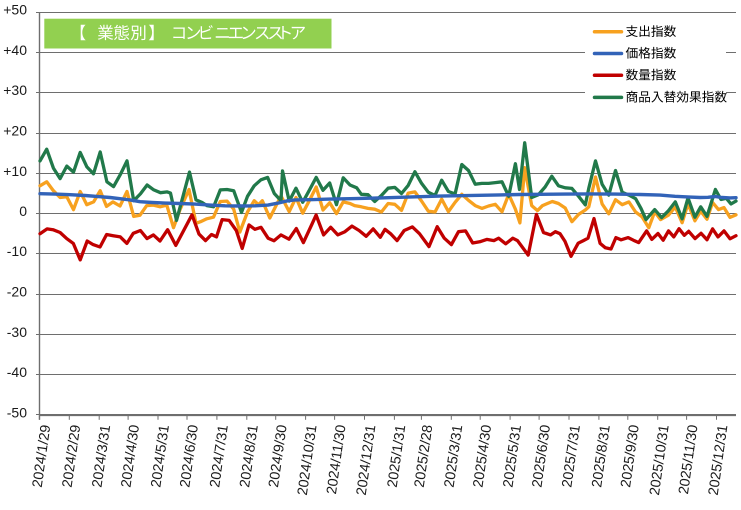 This screenshot has width=741, height=510. I want to click on svg-text: -50, so click(17, 412).